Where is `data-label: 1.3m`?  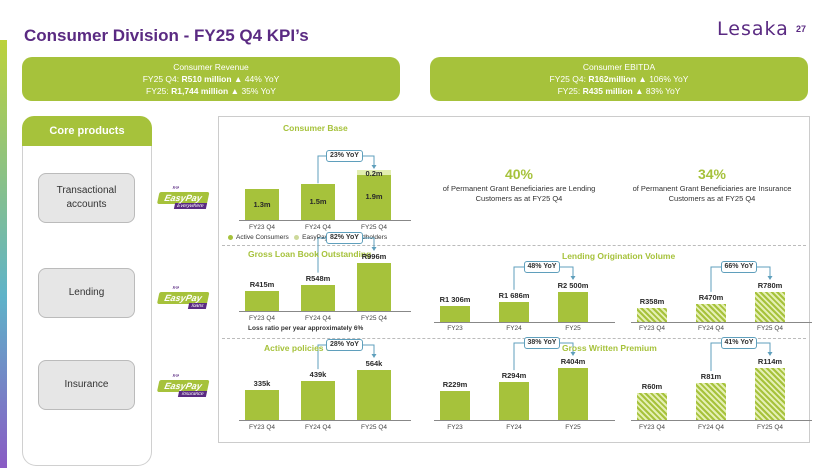 data-label: 1.3m is located at coordinates (262, 204).